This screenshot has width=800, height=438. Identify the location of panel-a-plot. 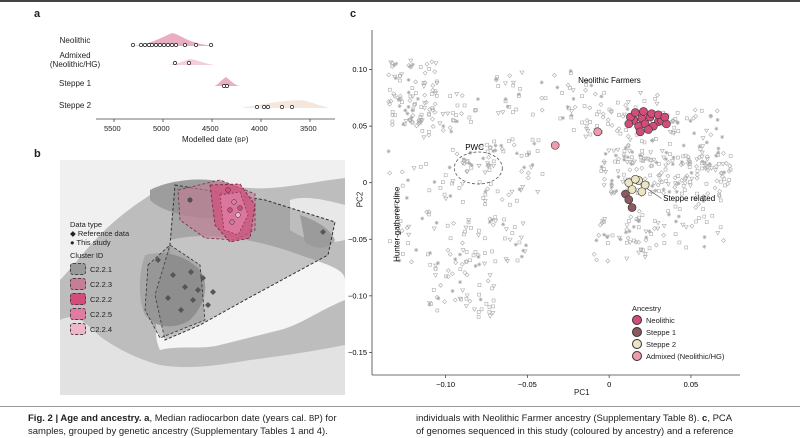
(215, 77).